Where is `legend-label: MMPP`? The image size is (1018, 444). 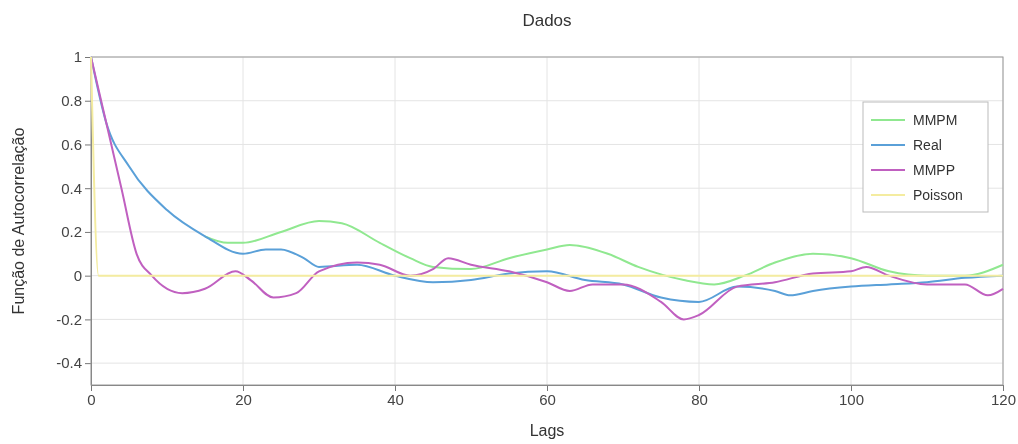 legend-label: MMPP is located at coordinates (934, 170).